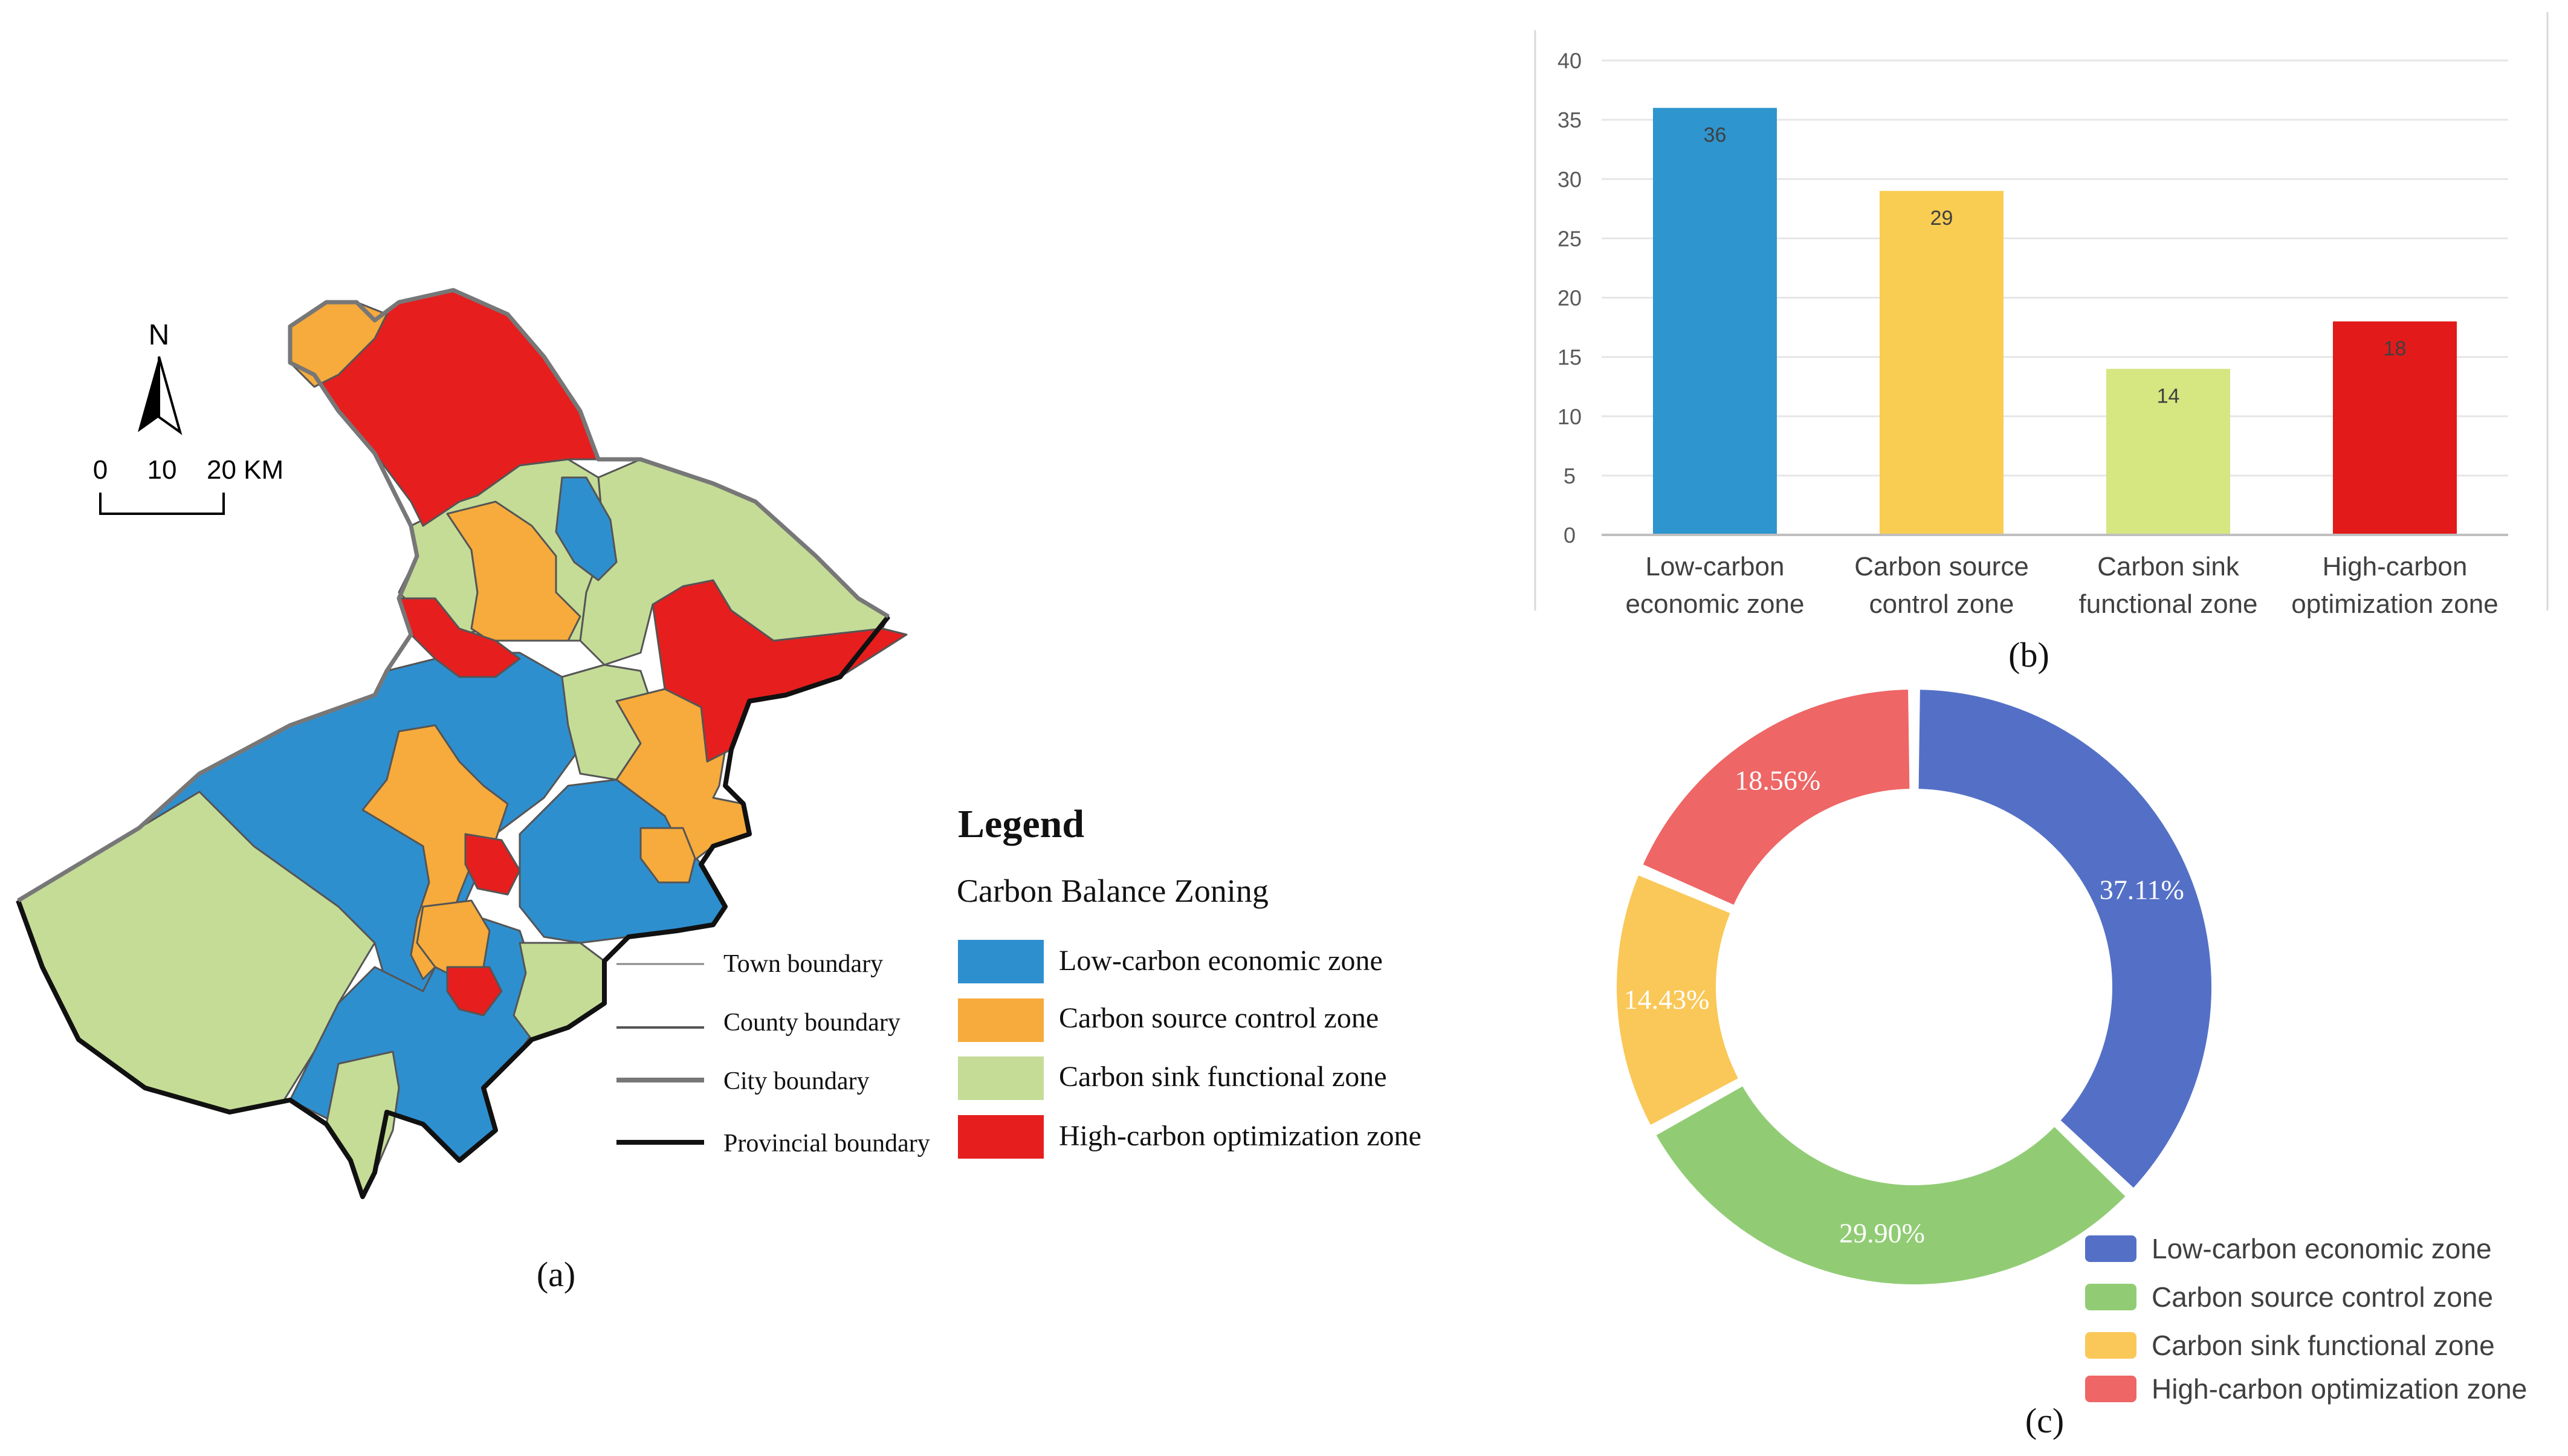 The width and height of the screenshot is (2568, 1456). Describe the element at coordinates (1715, 604) in the screenshot. I see `bar-category-label: economic zone` at that location.